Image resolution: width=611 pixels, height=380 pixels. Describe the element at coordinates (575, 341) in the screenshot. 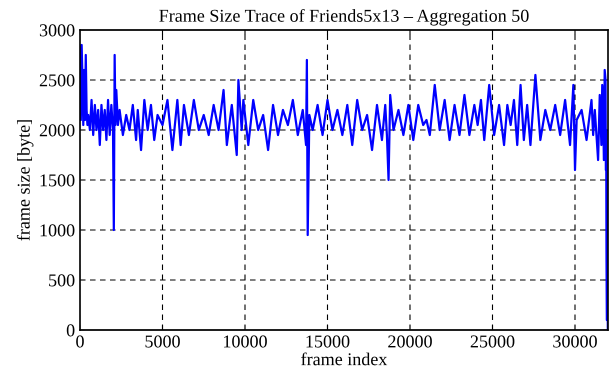

I see `x-tick-label: 30000` at that location.